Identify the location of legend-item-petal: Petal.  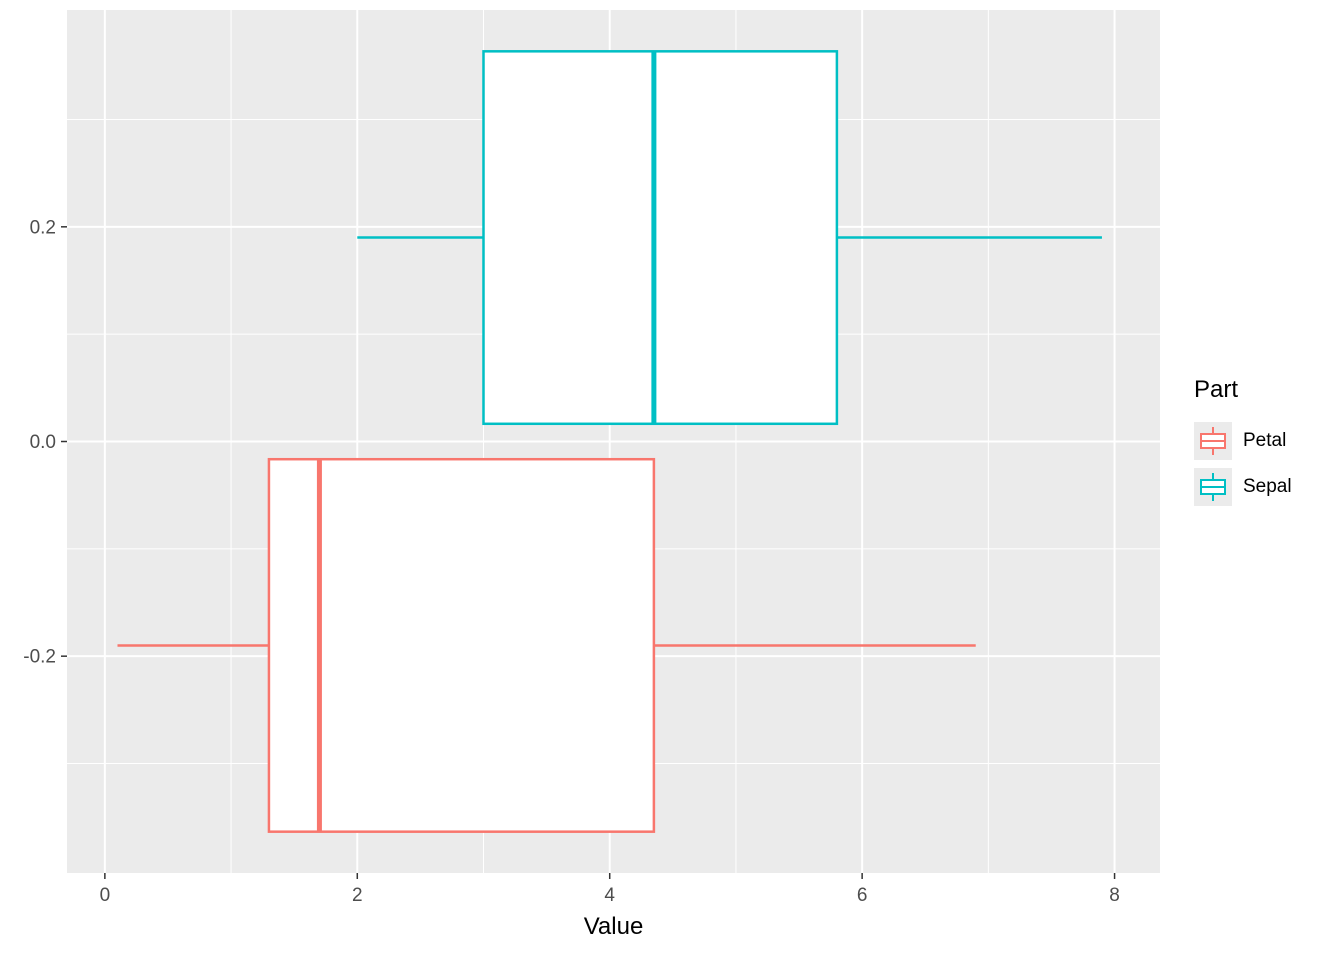
(1243, 441).